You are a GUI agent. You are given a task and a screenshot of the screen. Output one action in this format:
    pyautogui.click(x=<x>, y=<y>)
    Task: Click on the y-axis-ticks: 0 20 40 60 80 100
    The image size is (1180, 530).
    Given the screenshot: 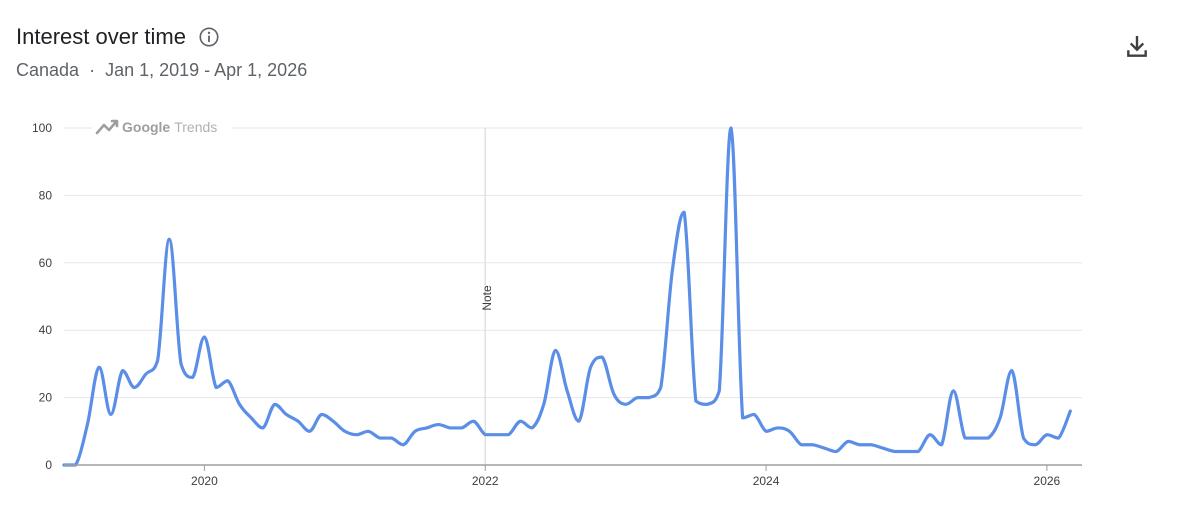 What is the action you would take?
    pyautogui.click(x=42, y=296)
    